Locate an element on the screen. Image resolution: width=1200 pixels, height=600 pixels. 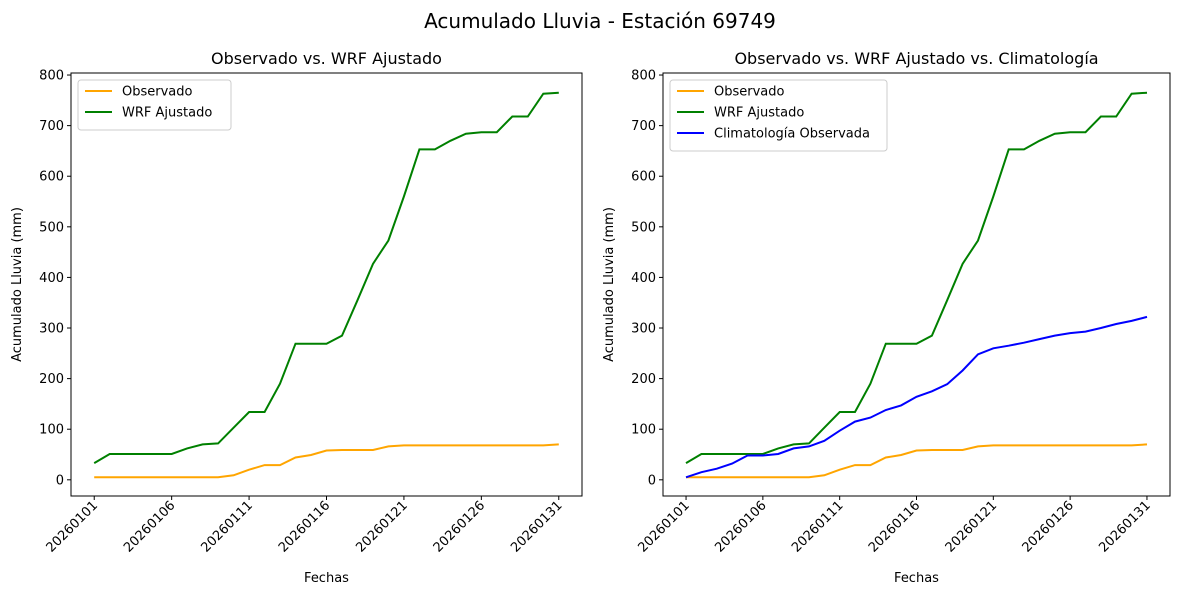
chart-title: Observado vs. WRF Ajustado is located at coordinates (326, 58).